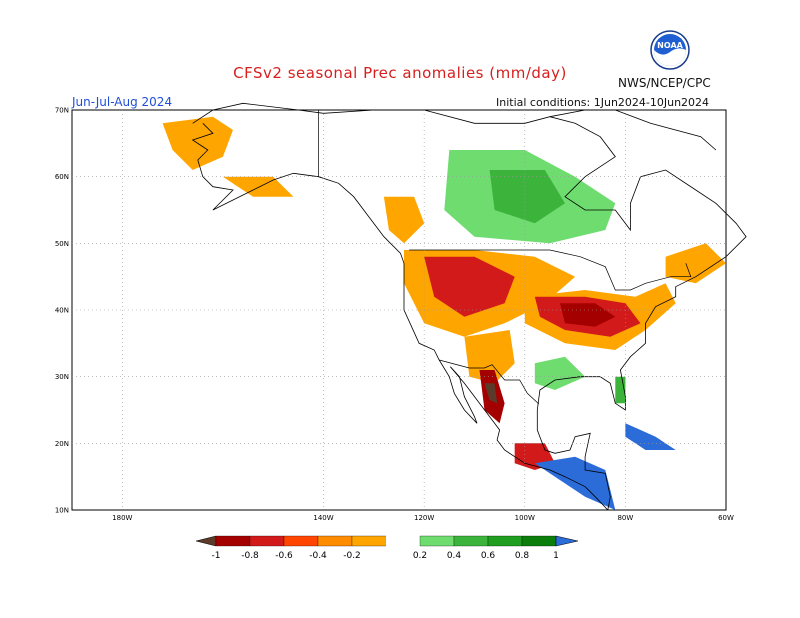 The image size is (800, 618). Describe the element at coordinates (567, 541) in the screenshot. I see `colorbar-arrow-high` at that location.